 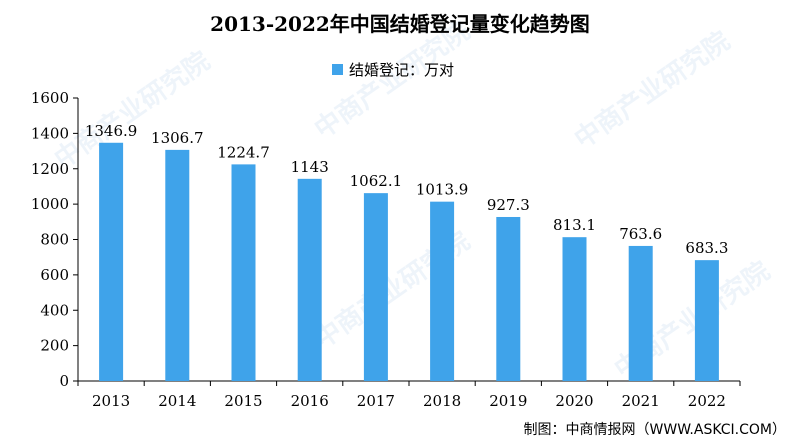 I want to click on data-label: 683.3, so click(x=706, y=248).